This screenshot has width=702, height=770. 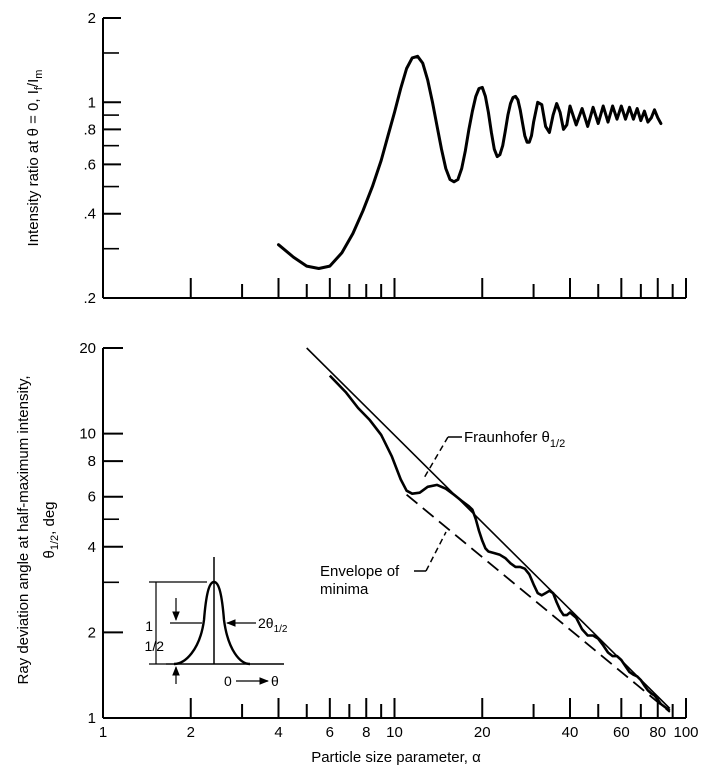 I want to click on envelope-of-minima-line, so click(x=538, y=603).